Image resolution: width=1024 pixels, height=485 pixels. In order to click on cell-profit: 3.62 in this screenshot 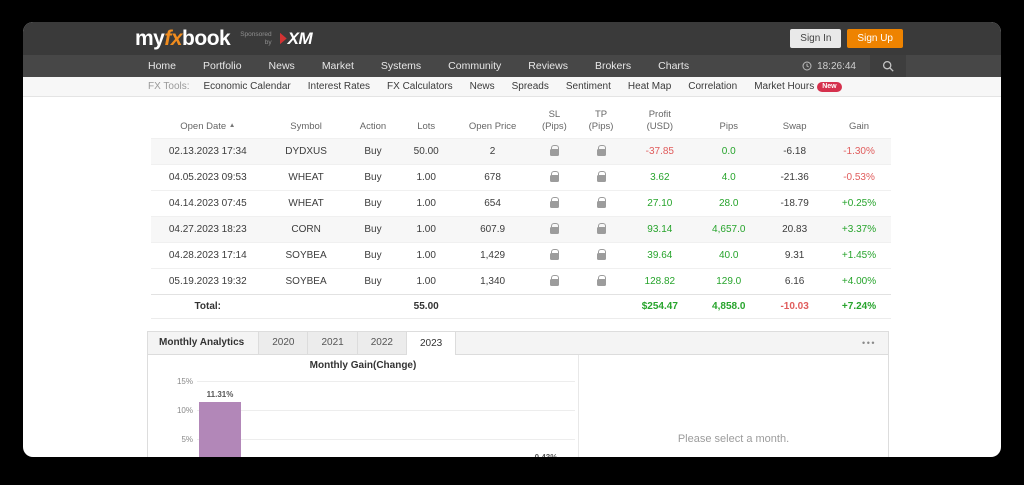, I will do `click(660, 177)`.